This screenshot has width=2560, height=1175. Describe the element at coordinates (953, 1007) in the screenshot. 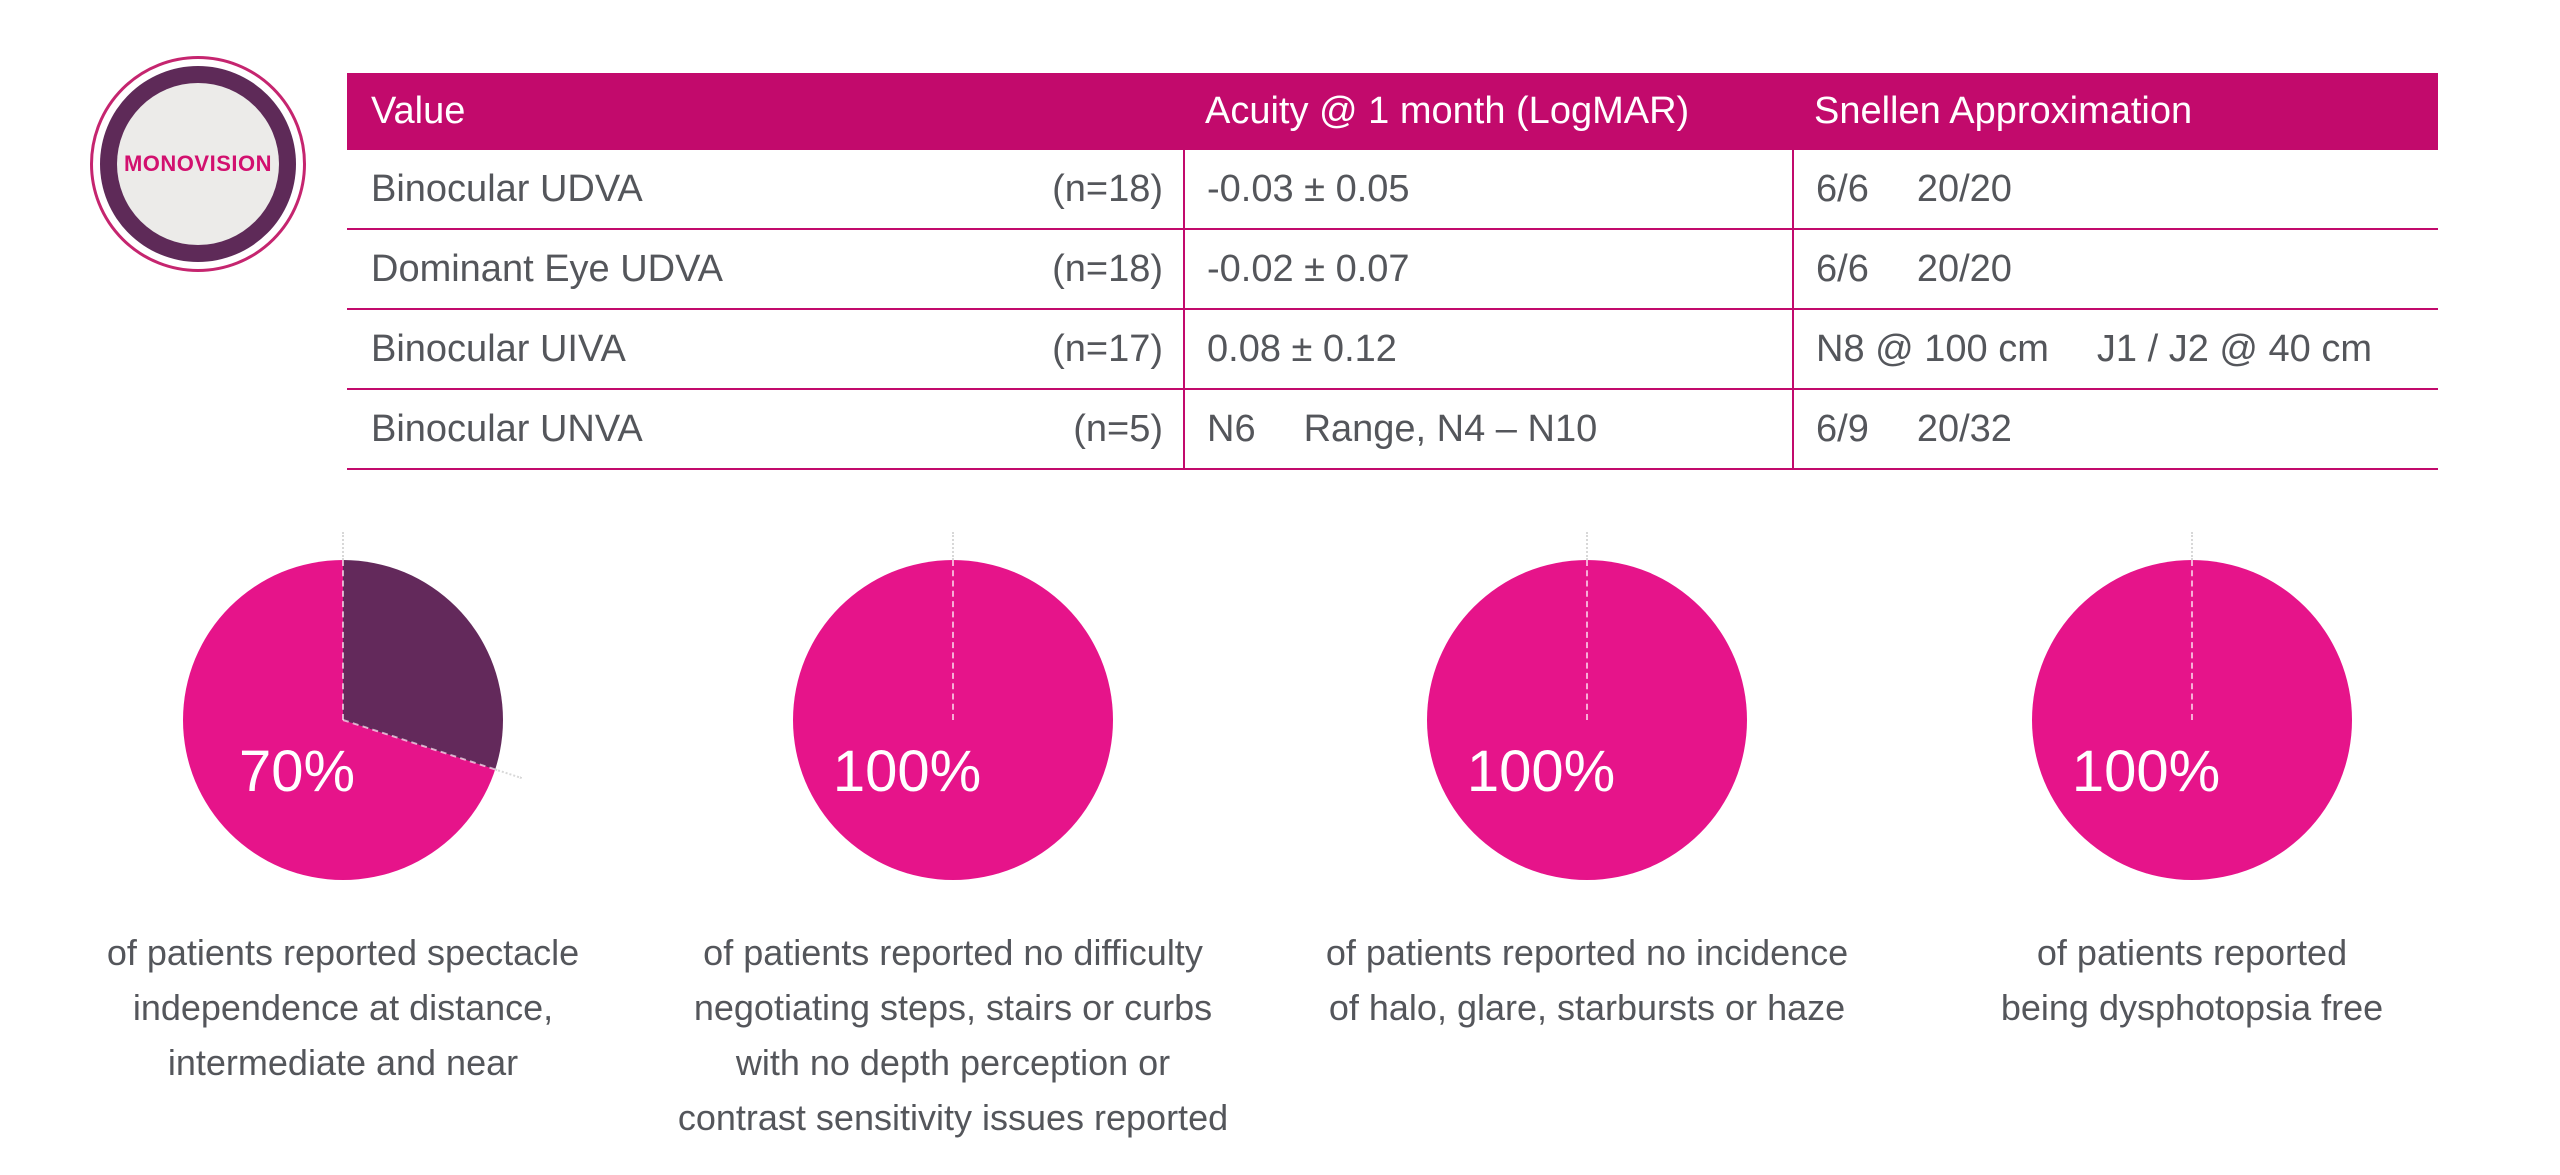

I see `pie-caption-line: negotiating steps, stairs or curbs` at that location.